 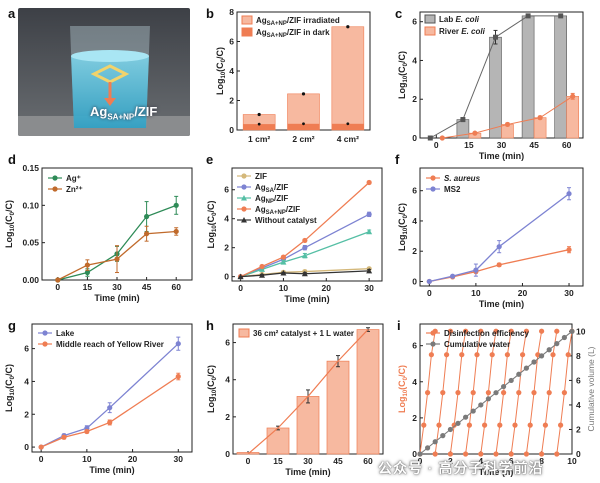 What do you see at coordinates (308, 392) in the screenshot?
I see `trend-line` at bounding box center [308, 392].